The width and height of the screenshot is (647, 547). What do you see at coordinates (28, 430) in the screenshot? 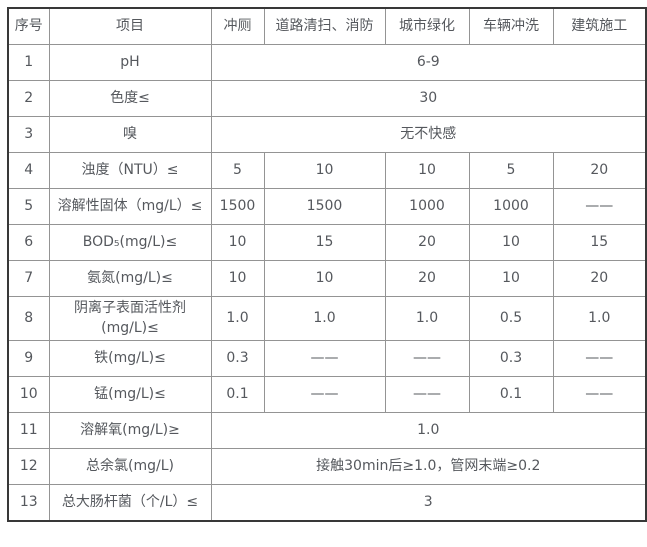
I see `row-number-cell: 11` at bounding box center [28, 430].